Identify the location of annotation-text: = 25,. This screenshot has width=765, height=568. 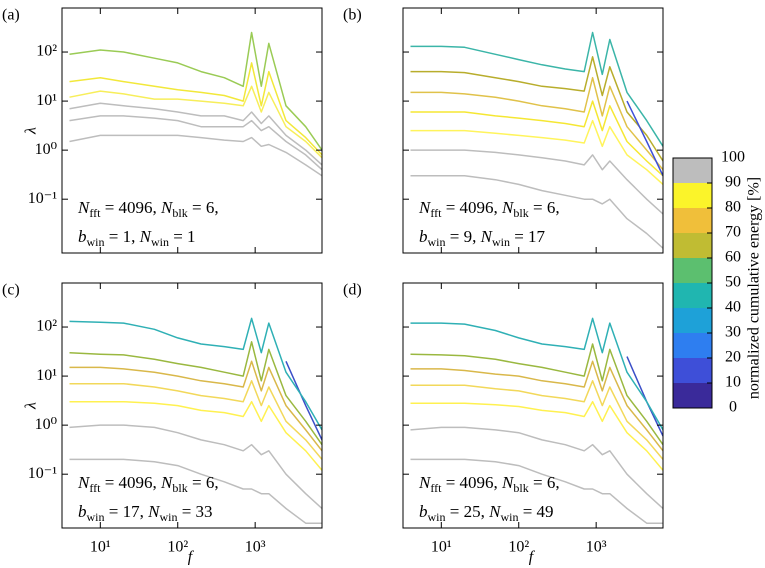
(468, 511).